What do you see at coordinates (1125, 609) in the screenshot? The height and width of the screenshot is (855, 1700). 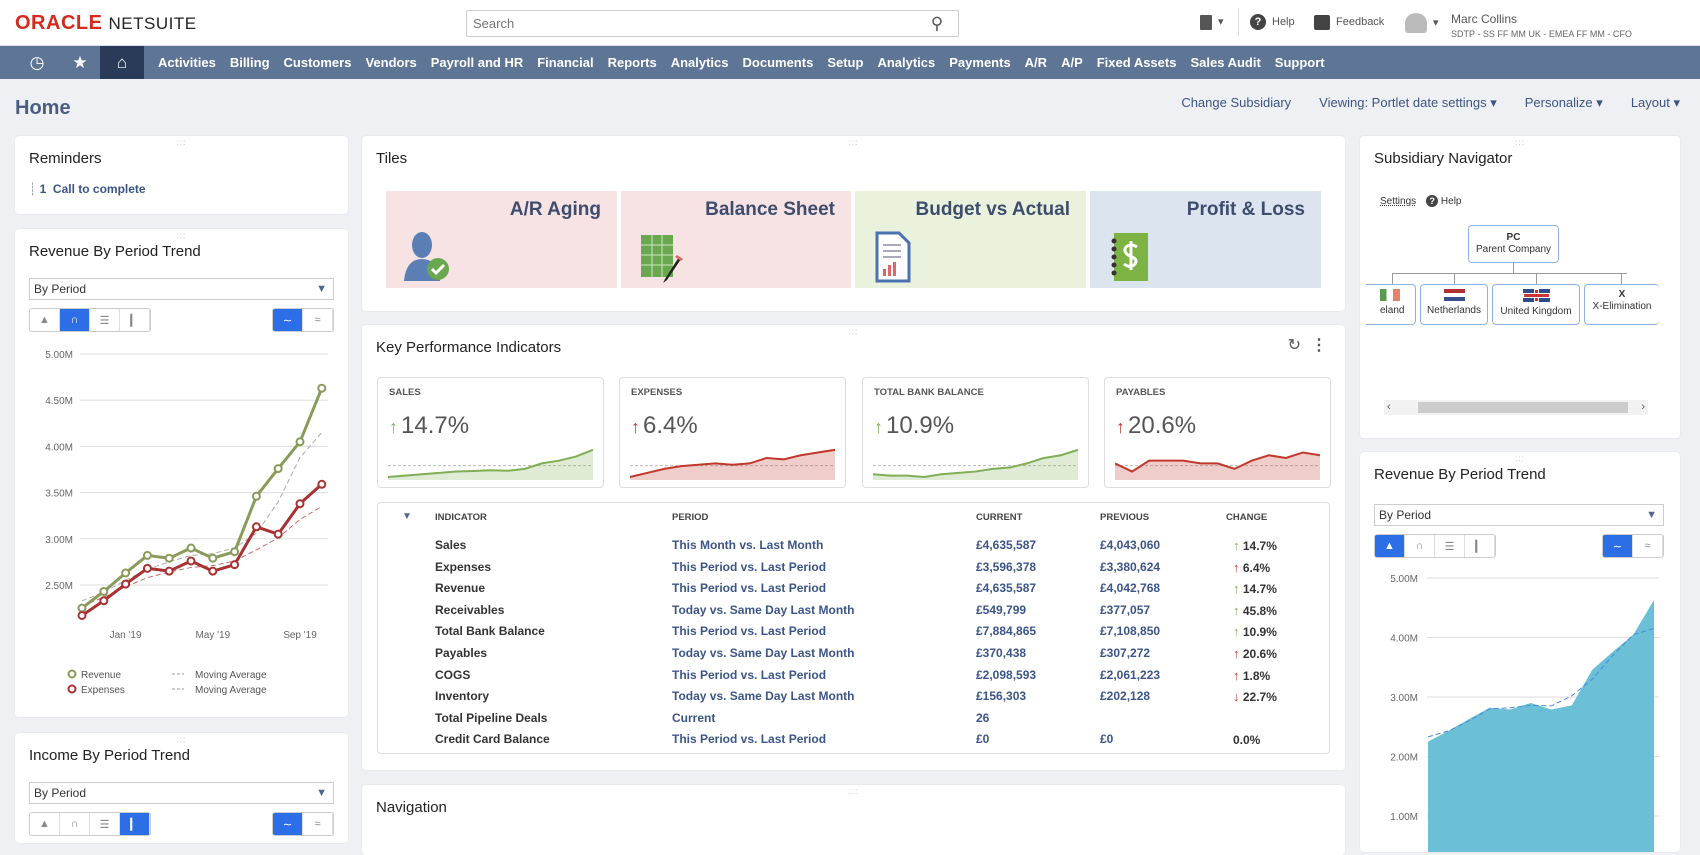 I see `previous-value: £377,057` at bounding box center [1125, 609].